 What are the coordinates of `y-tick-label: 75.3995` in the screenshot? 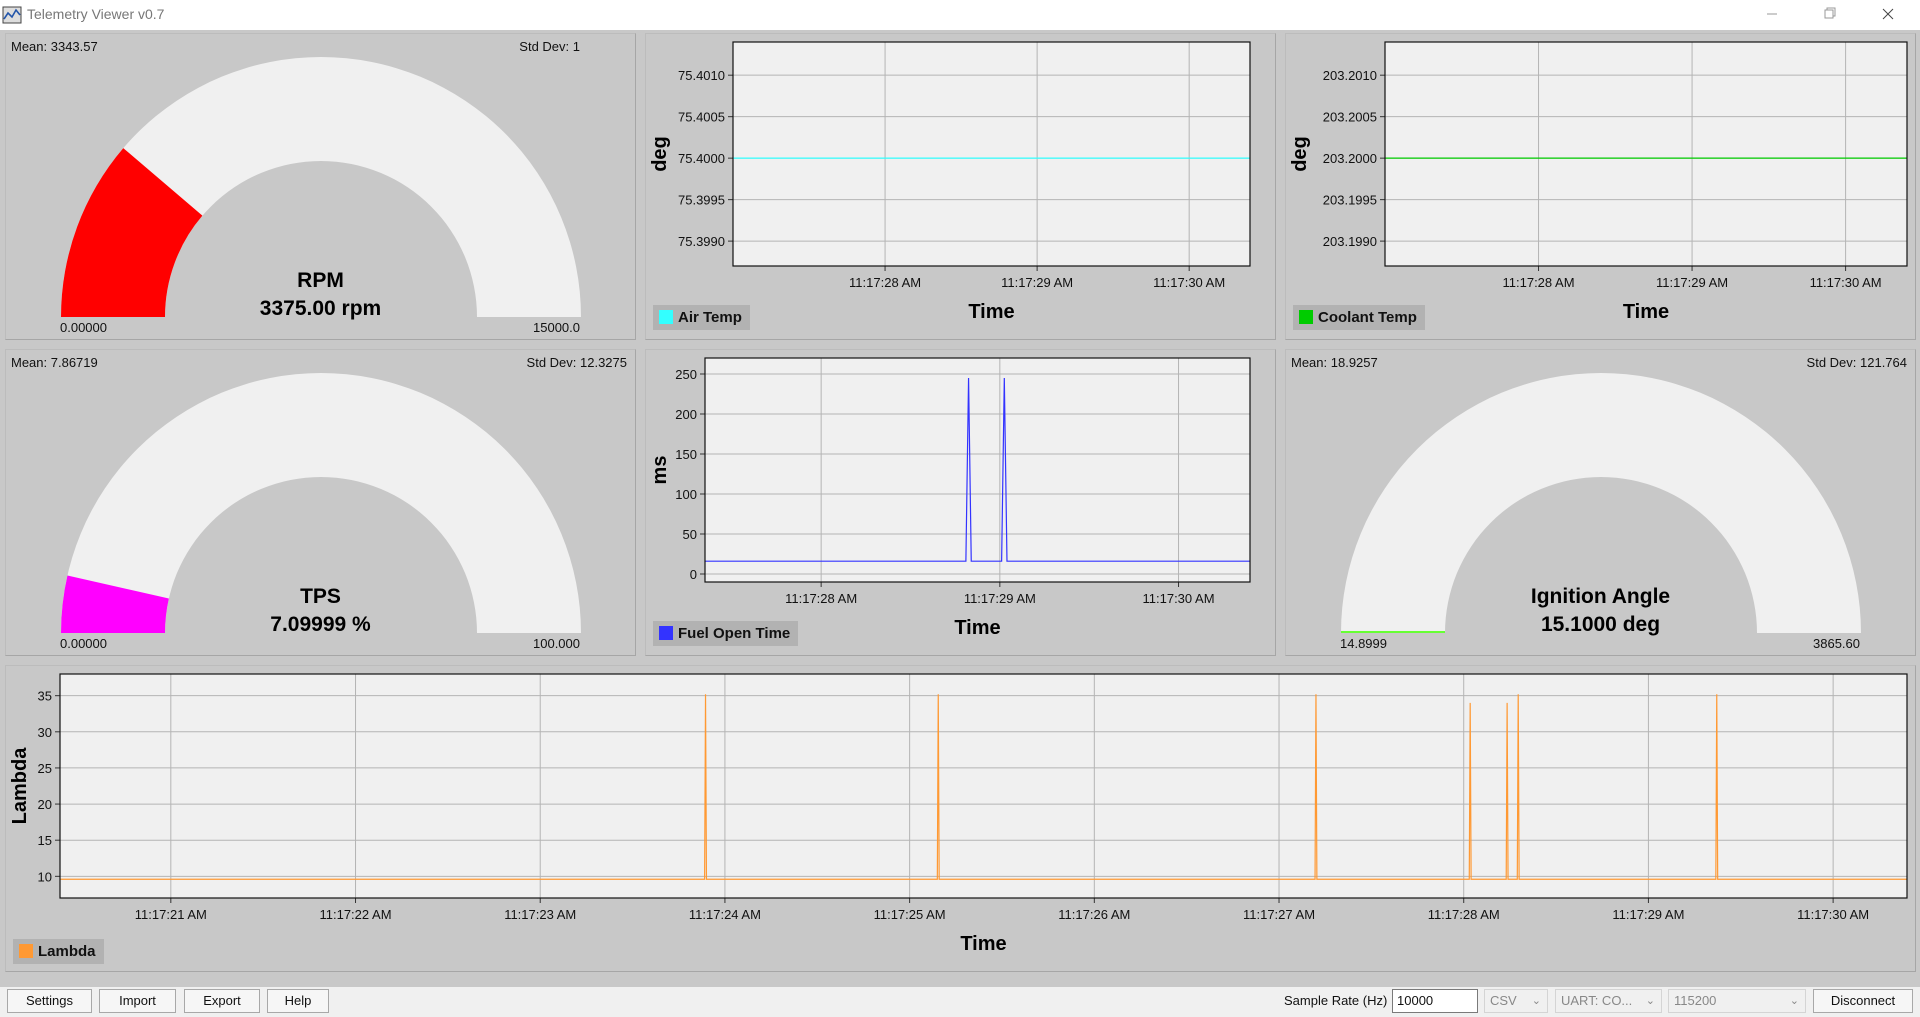 It's located at (701, 200).